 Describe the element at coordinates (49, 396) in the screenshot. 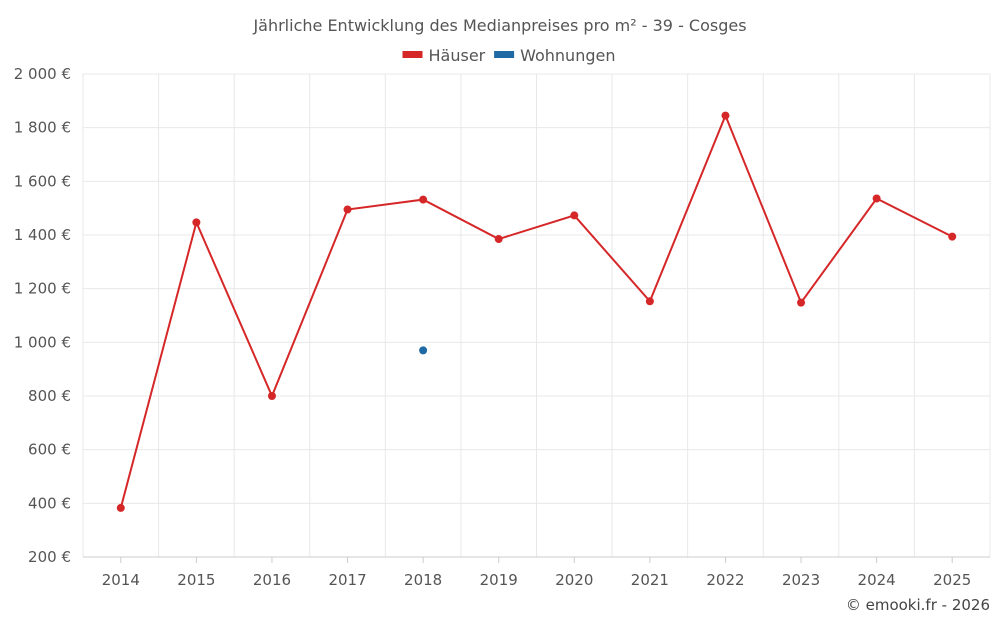

I see `y-tick-label: 800 €` at that location.